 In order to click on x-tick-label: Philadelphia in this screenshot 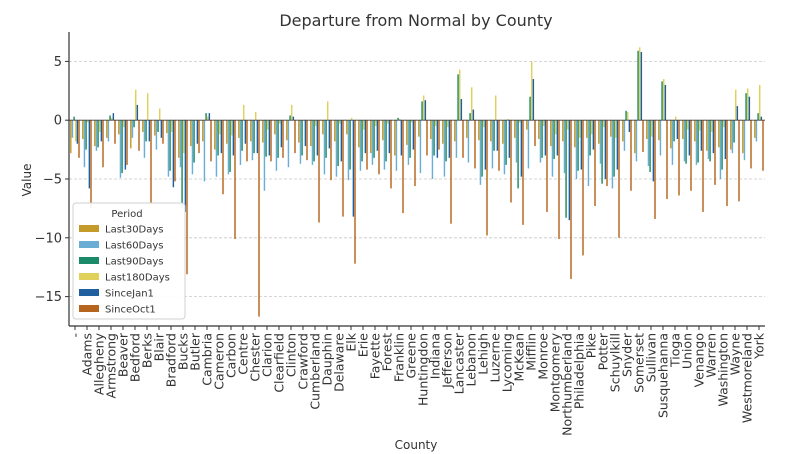, I will do `click(579, 371)`.